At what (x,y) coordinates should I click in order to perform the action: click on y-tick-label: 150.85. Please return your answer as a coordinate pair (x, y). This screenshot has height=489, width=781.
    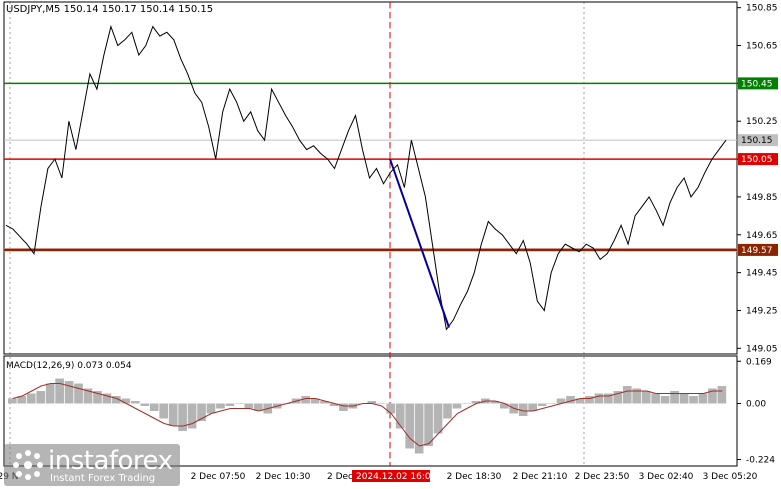
    Looking at the image, I should click on (762, 9).